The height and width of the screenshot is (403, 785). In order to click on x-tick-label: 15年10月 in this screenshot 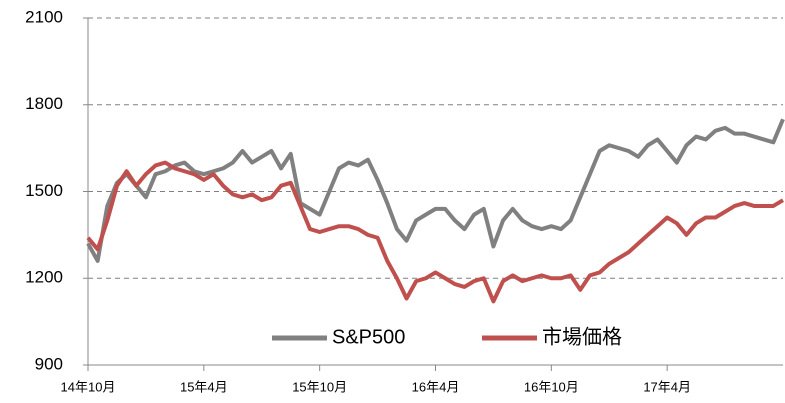, I will do `click(319, 386)`.